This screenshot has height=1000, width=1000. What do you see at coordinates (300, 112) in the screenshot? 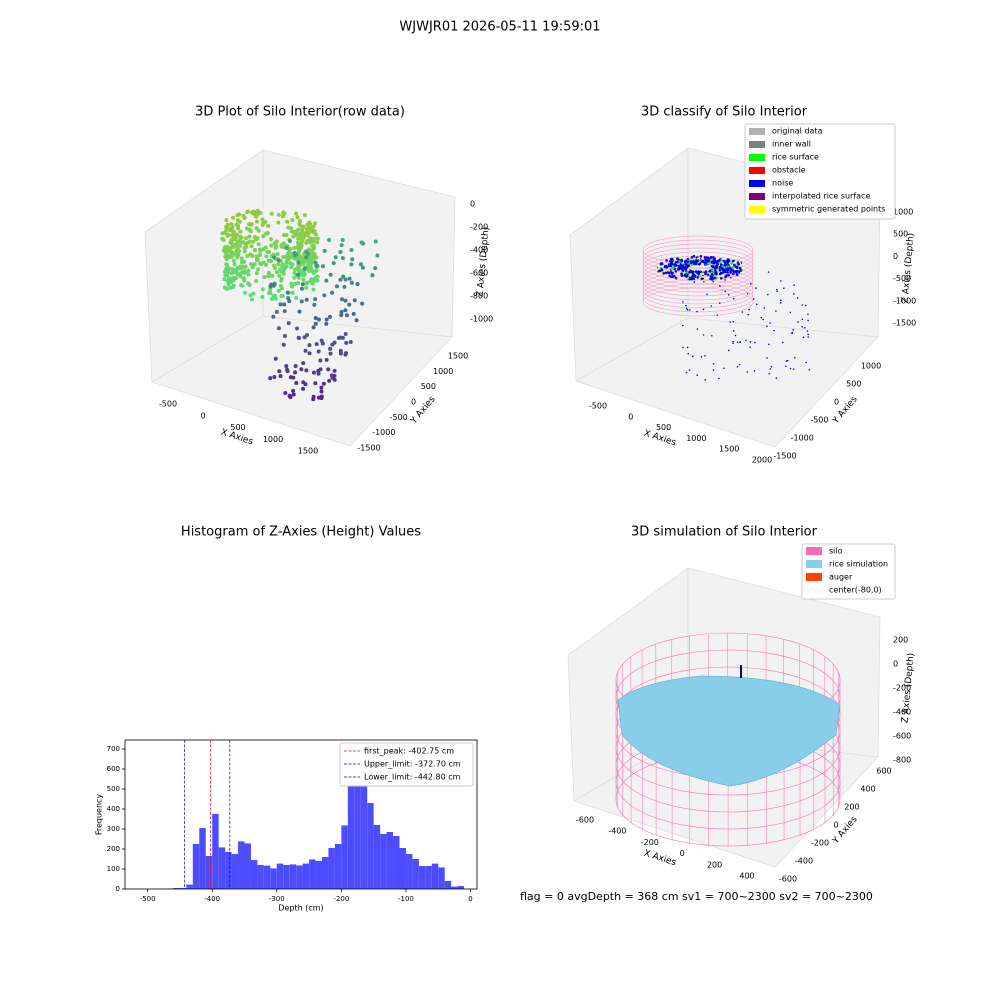
I see `subplot-title: 3D Plot of Silo Interior(row data)` at bounding box center [300, 112].